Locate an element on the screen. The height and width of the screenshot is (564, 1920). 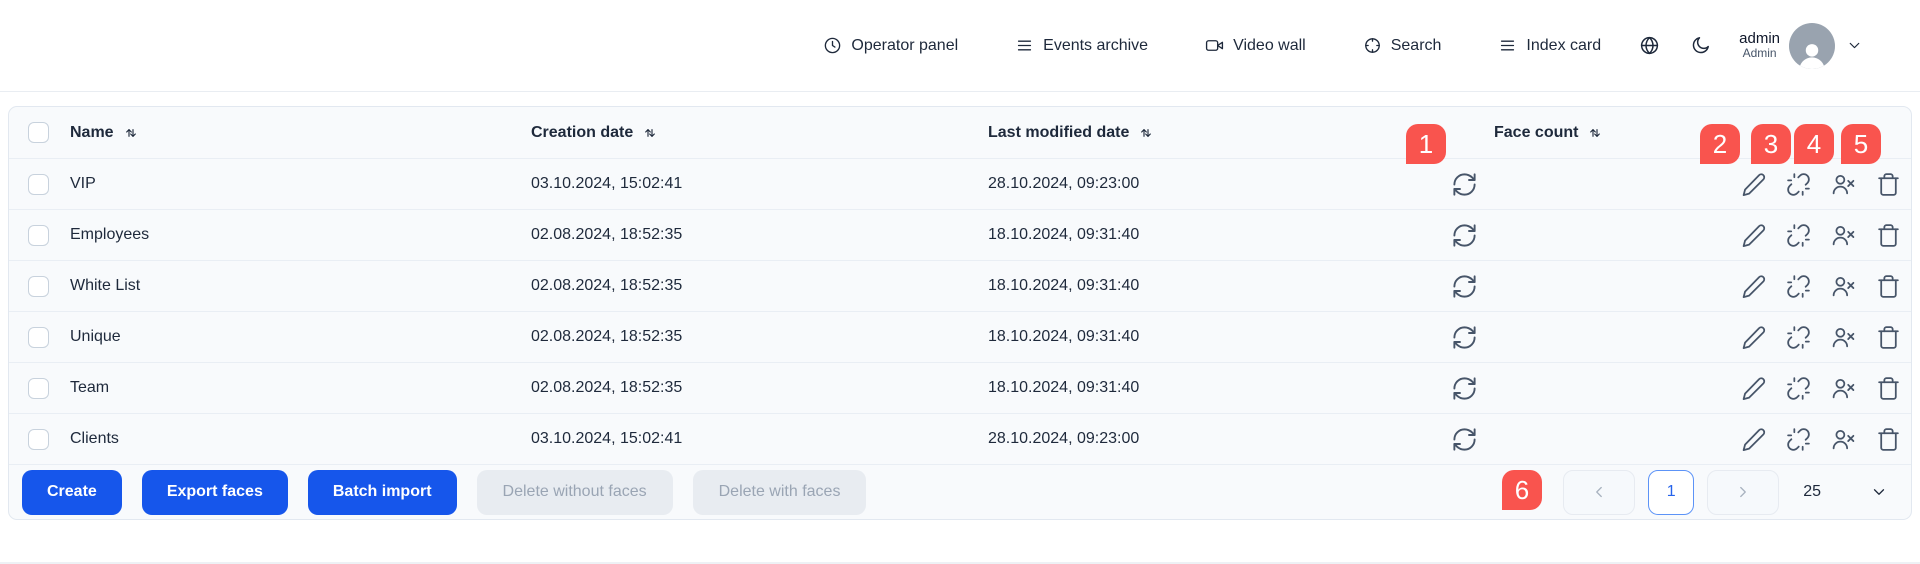
nav-item-search: Search is located at coordinates (1402, 45).